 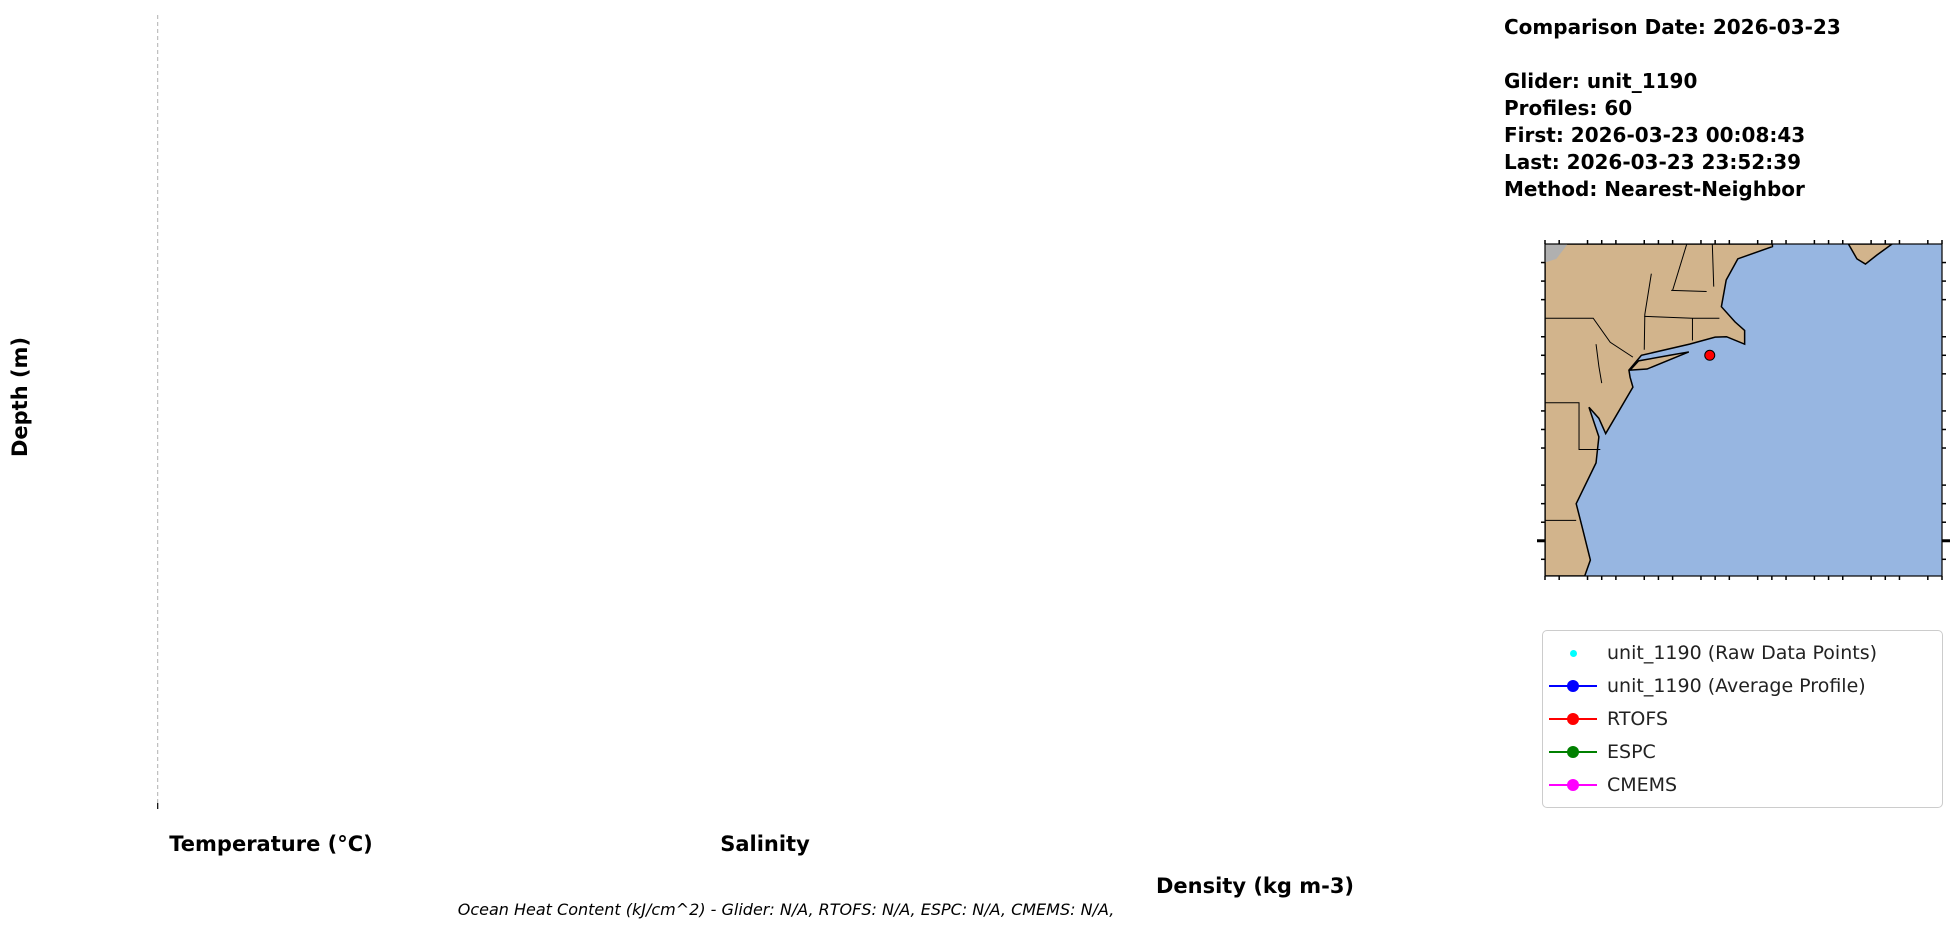 What do you see at coordinates (1672, 27) in the screenshot?
I see `comparison-date: Comparison Date: 2026-03-23` at bounding box center [1672, 27].